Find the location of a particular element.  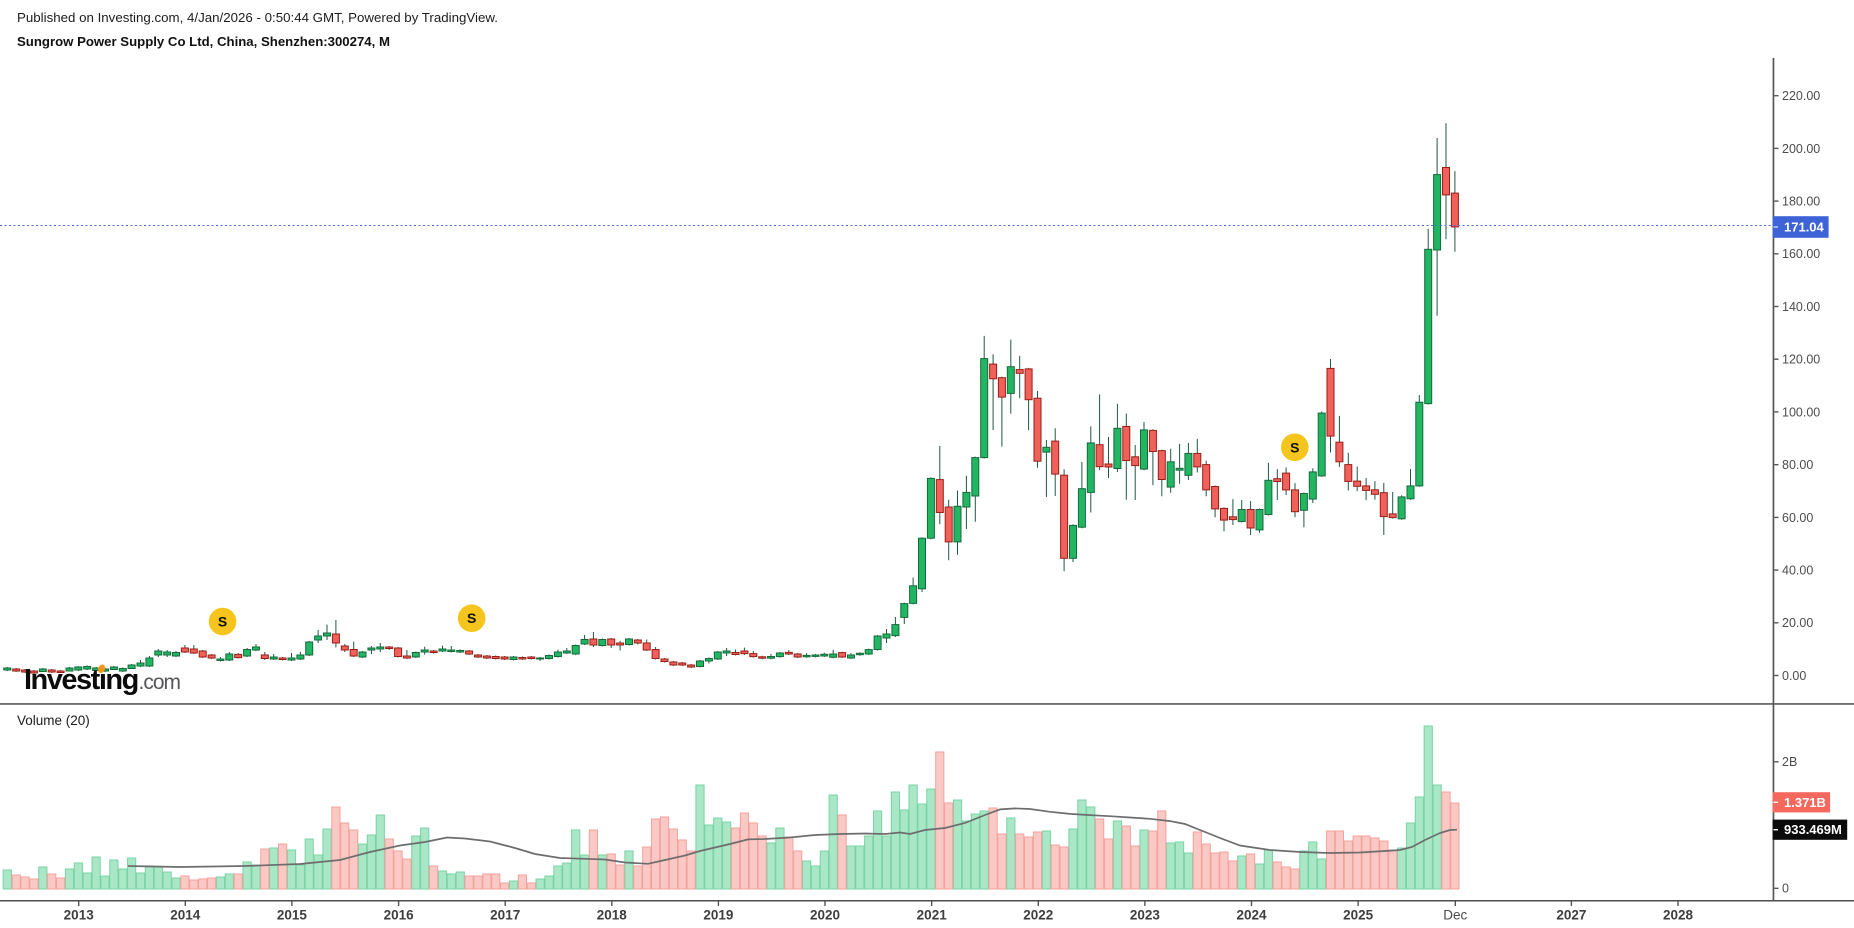

svg-text: 120.00 is located at coordinates (1801, 360).